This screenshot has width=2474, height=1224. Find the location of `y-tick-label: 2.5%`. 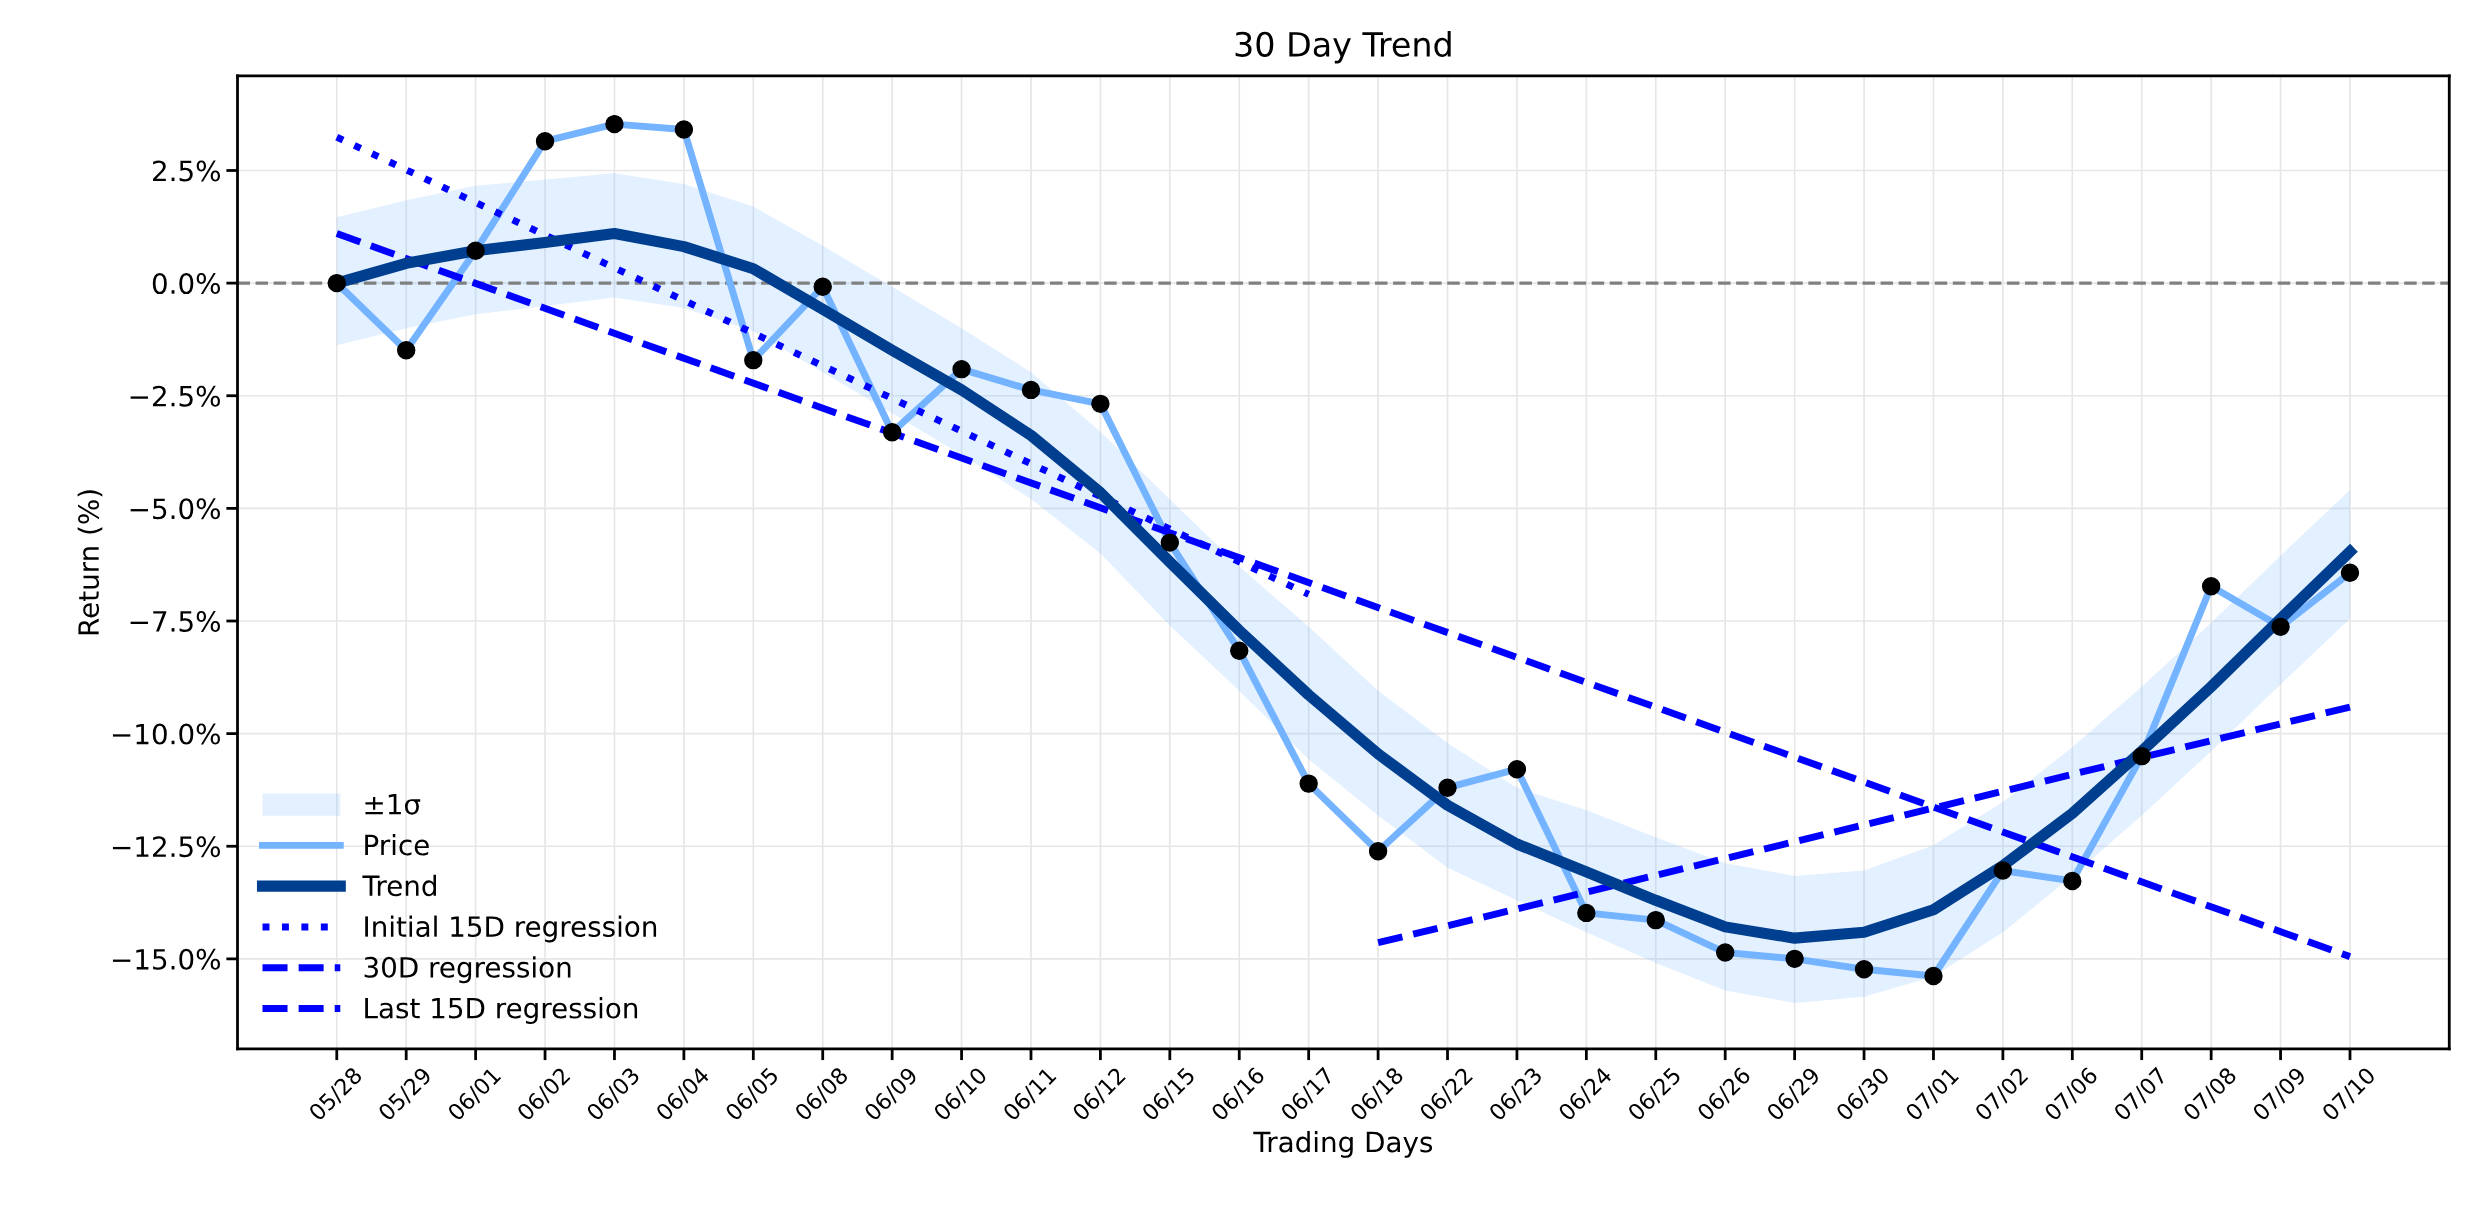

y-tick-label: 2.5% is located at coordinates (186, 171).